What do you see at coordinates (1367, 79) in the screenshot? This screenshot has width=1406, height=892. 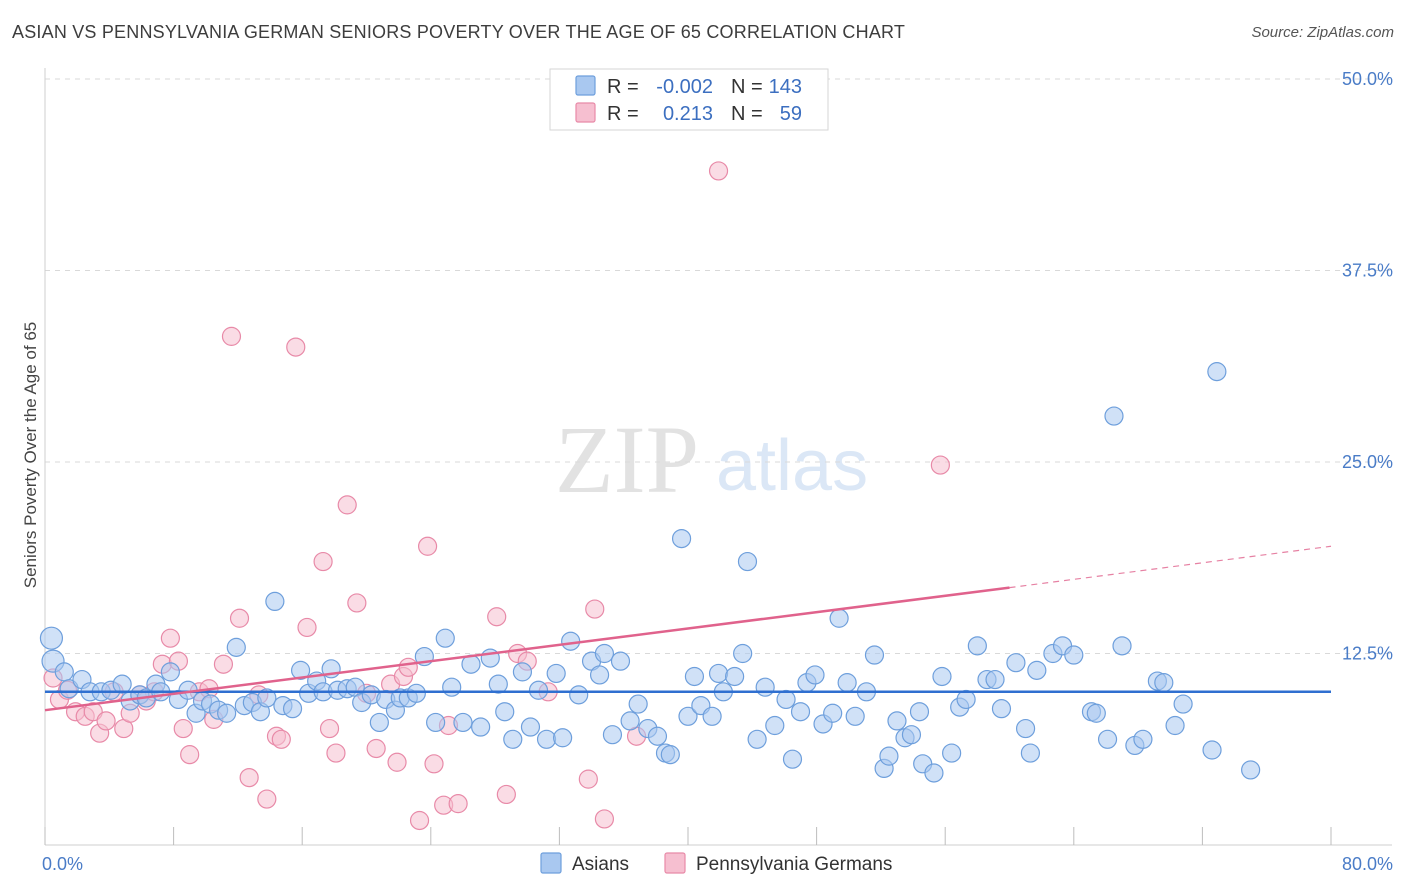 I see `y-tick-label-3: 50.0%` at bounding box center [1367, 79].